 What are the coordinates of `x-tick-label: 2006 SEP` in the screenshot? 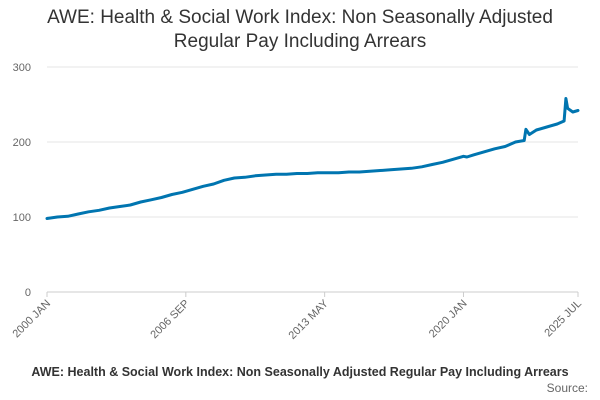 It's located at (170, 320).